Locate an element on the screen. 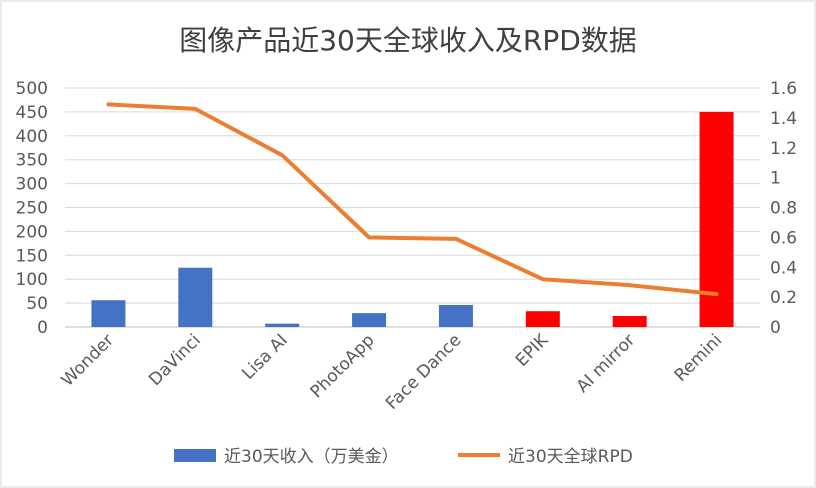 The height and width of the screenshot is (488, 816). left-tick-label: 500 is located at coordinates (32, 89).